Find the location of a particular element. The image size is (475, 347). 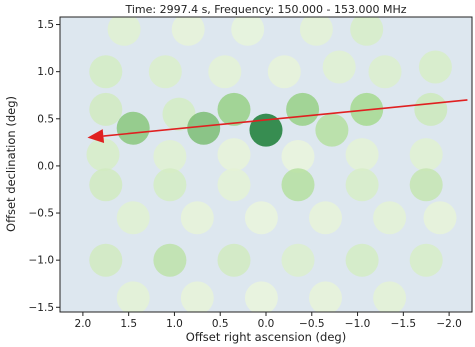

y-tick-label: −0.5 is located at coordinates (42, 214).